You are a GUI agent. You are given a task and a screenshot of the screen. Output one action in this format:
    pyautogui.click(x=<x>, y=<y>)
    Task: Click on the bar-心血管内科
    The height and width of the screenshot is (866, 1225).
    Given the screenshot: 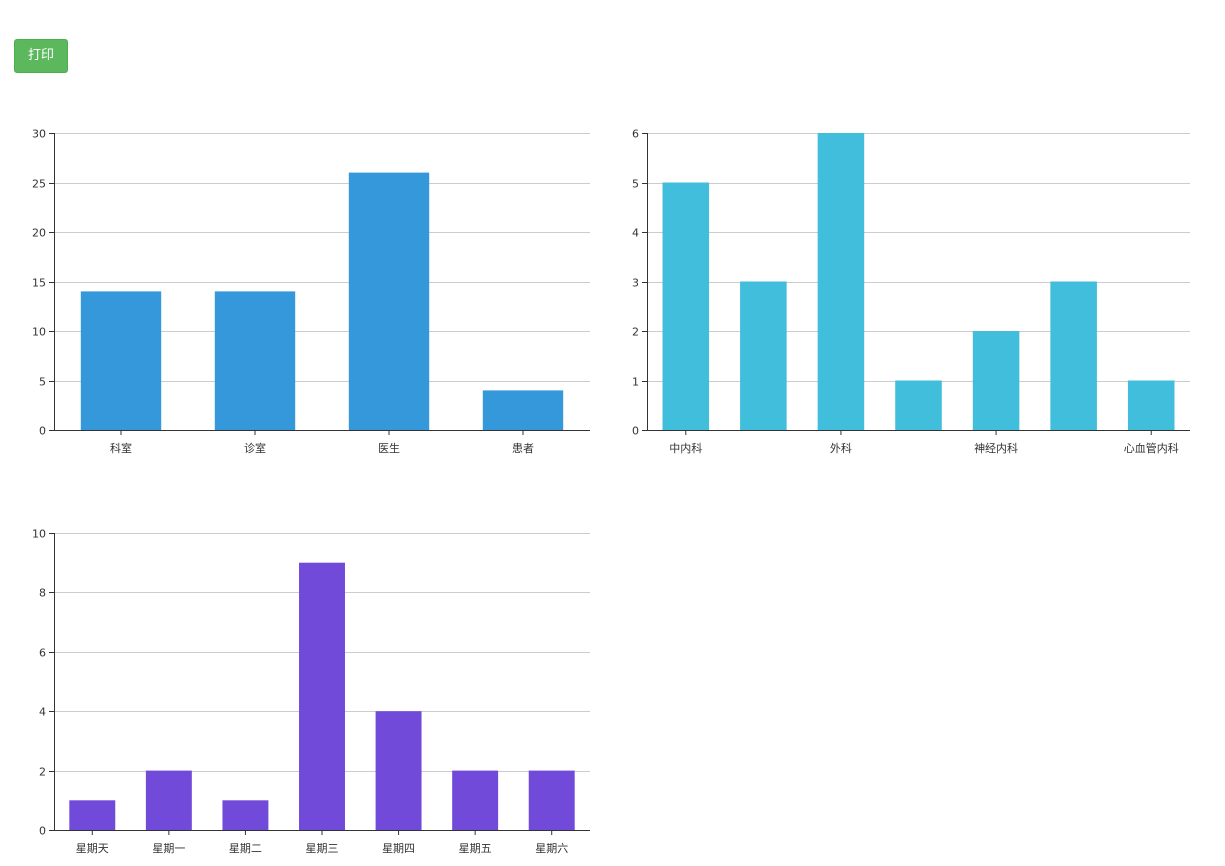 What is the action you would take?
    pyautogui.click(x=1151, y=405)
    